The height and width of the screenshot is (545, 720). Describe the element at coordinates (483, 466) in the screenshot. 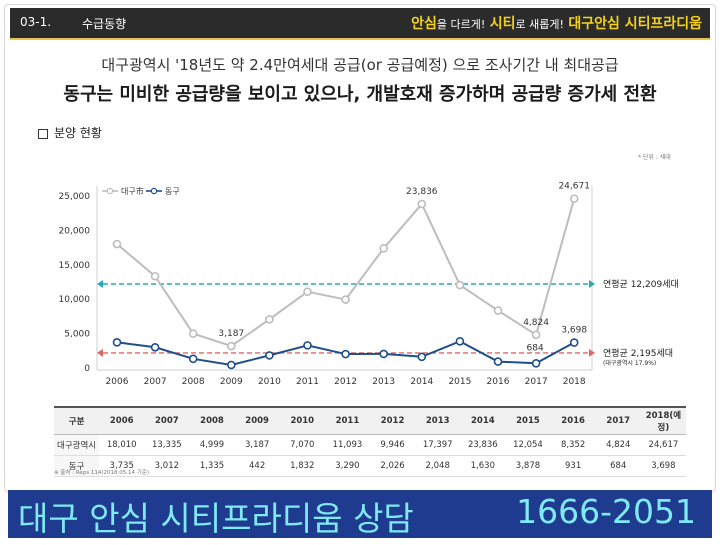

I see `table-cell: 1,630` at that location.